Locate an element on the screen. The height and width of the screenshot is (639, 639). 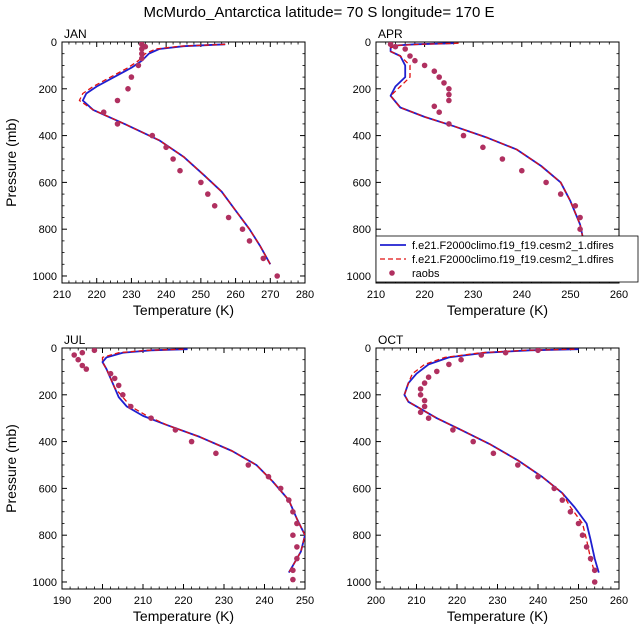
plot-frame is located at coordinates (183, 162).